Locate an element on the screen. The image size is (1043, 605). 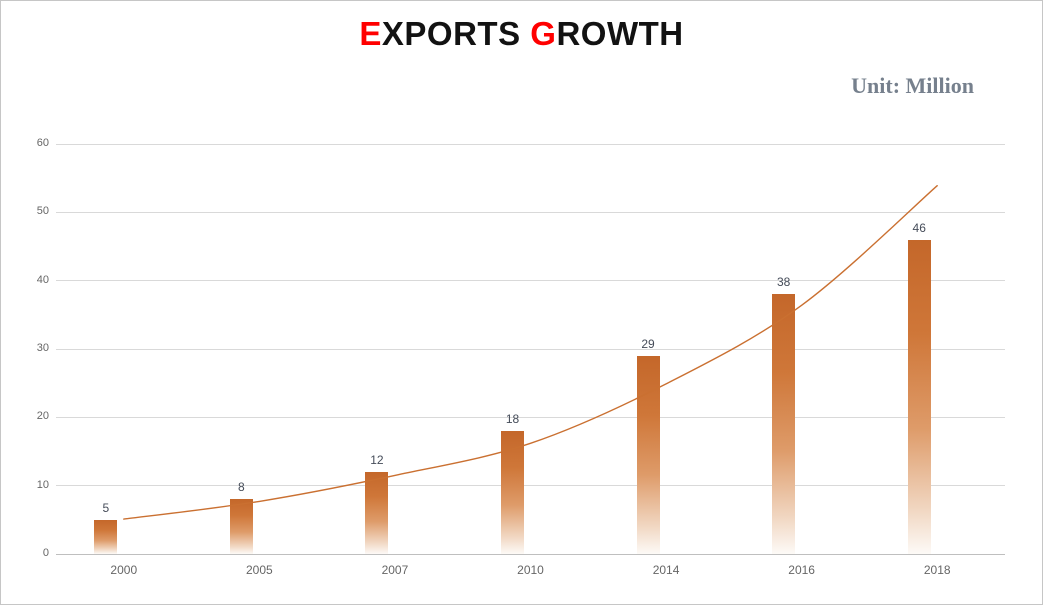
y-axis-tick-30: 30 is located at coordinates (42, 348).